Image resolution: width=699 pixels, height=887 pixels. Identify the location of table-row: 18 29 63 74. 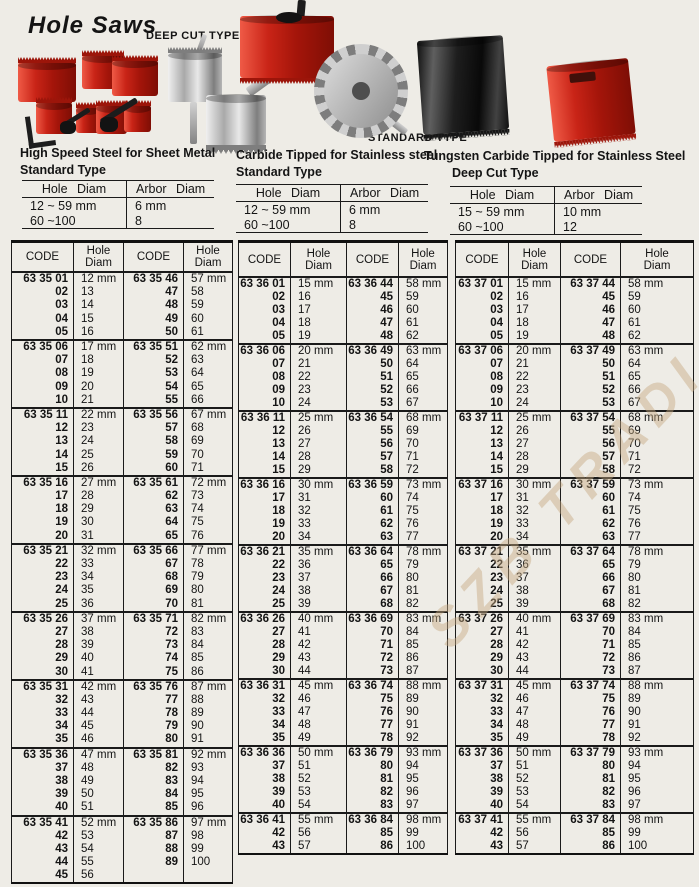
(122, 510).